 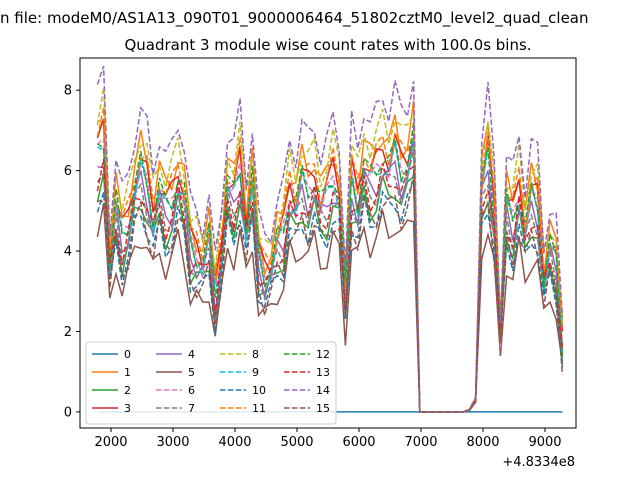 What do you see at coordinates (538, 462) in the screenshot?
I see `x-offset-label: +4.8334e8` at bounding box center [538, 462].